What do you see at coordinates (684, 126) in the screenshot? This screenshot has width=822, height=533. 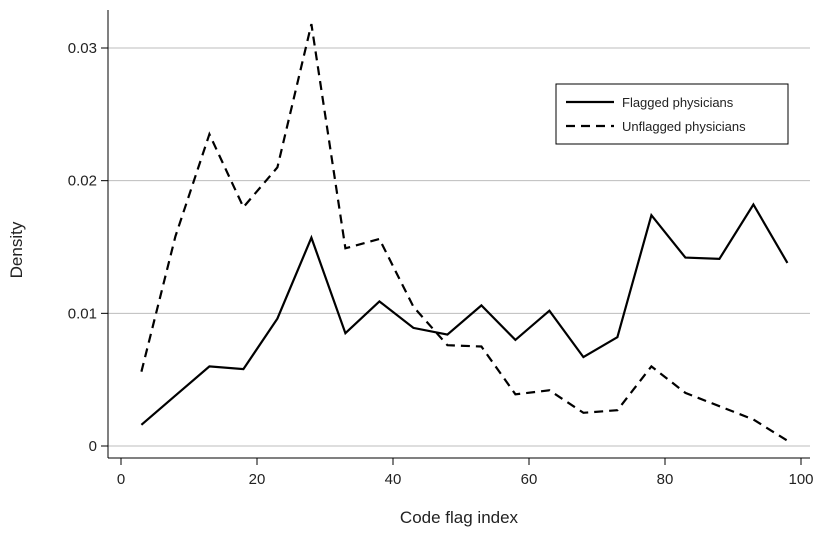 I see `legend-label: Unflagged physicians` at bounding box center [684, 126].